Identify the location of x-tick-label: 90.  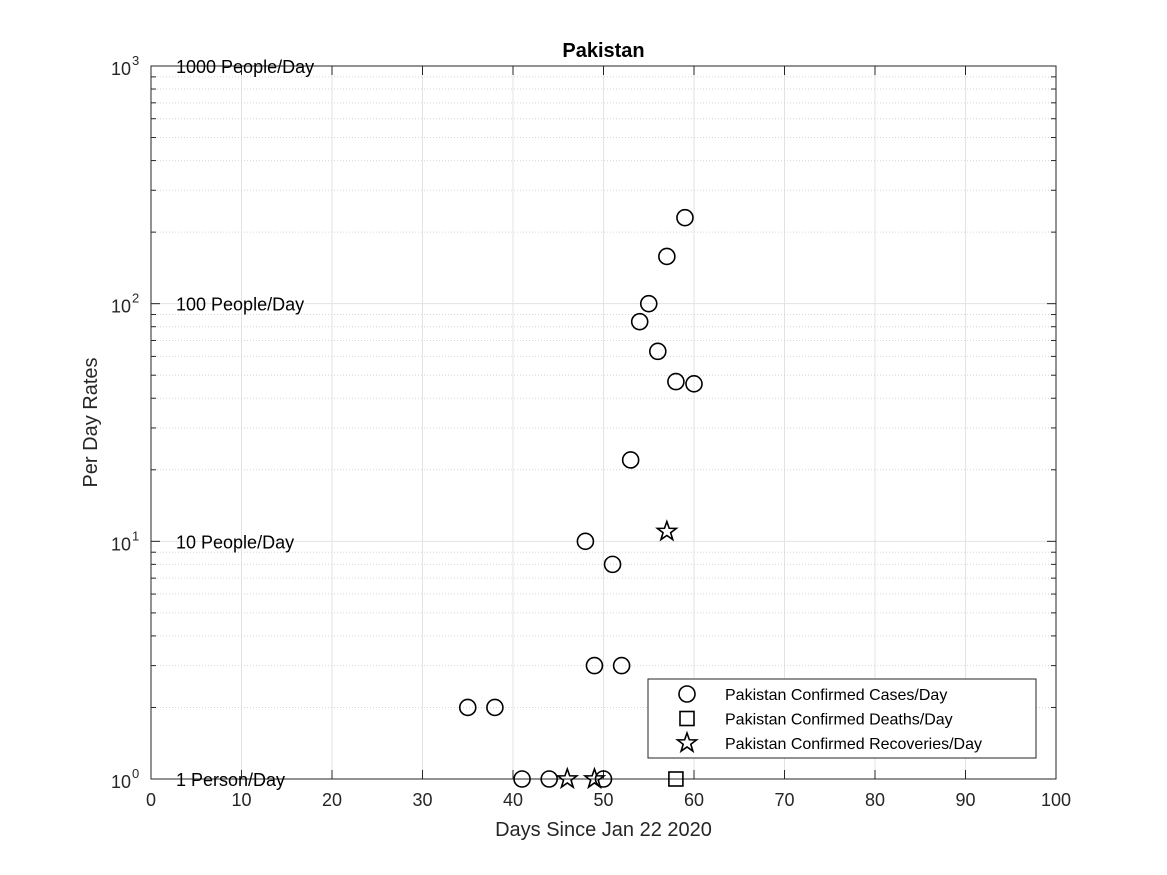
(965, 800).